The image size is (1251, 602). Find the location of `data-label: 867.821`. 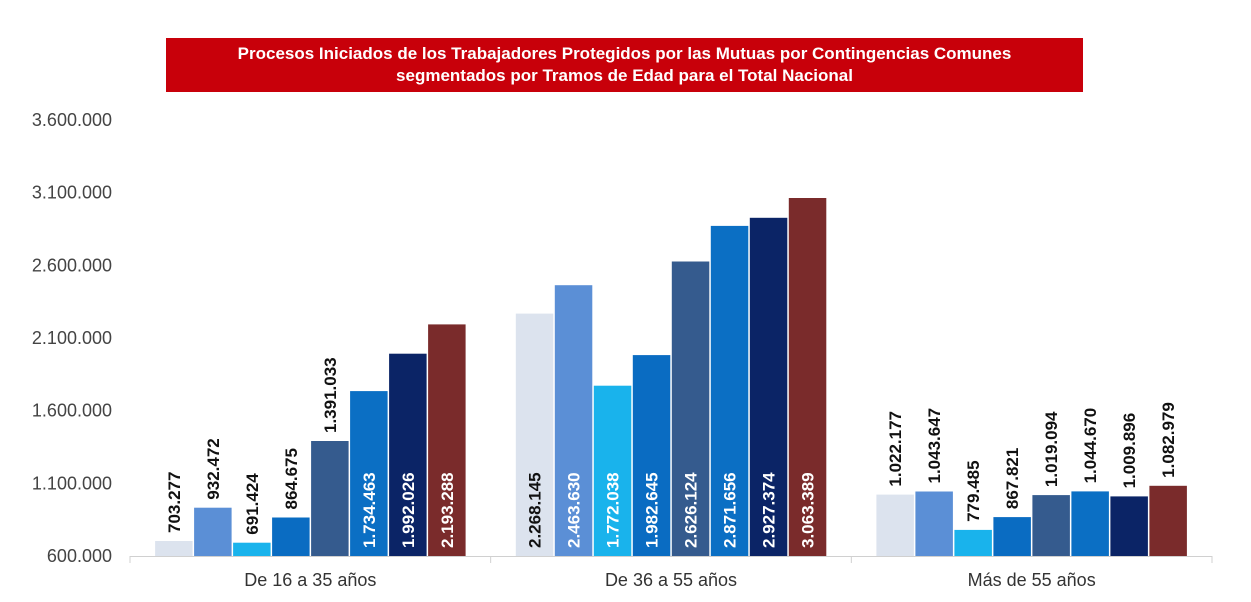

data-label: 867.821 is located at coordinates (1012, 478).